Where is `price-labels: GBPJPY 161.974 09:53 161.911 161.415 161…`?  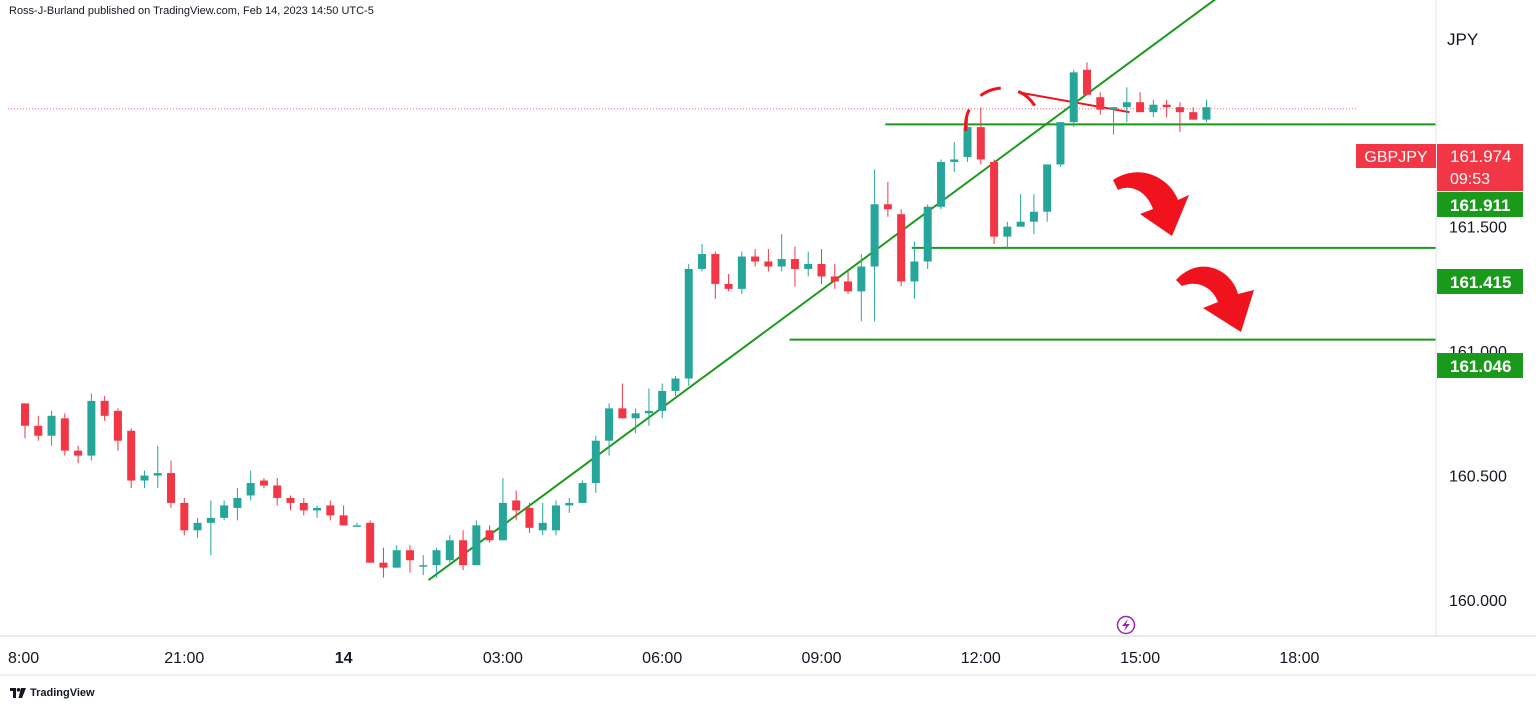
price-labels: GBPJPY 161.974 09:53 161.911 161.415 161… is located at coordinates (1439, 261).